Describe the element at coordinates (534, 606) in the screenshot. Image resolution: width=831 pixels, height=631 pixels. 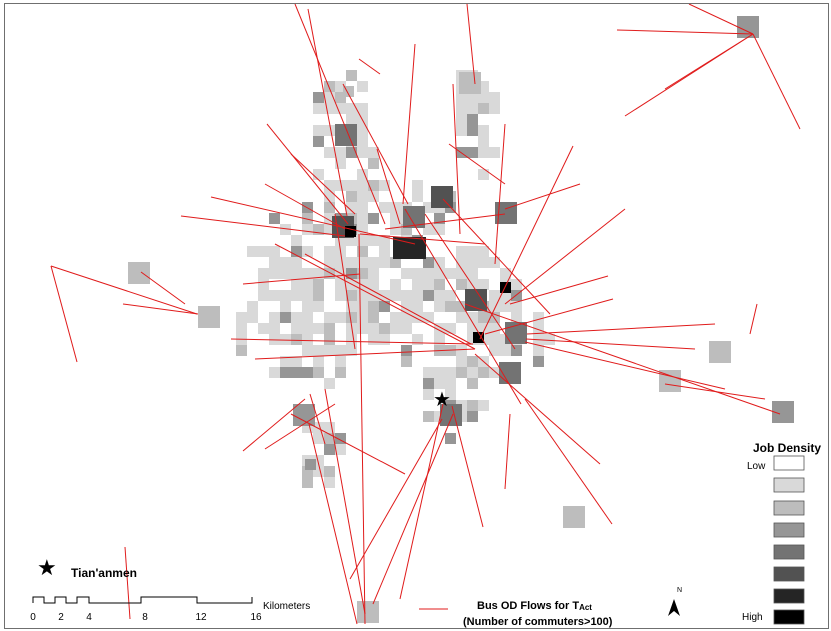
I see `flow-legend-title: Bus OD Flows for TAct` at that location.